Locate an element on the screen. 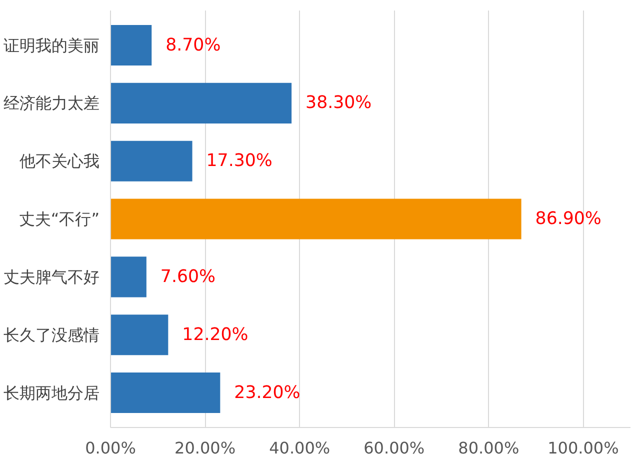  y-tick-label: 他不关心我 is located at coordinates (60, 161).